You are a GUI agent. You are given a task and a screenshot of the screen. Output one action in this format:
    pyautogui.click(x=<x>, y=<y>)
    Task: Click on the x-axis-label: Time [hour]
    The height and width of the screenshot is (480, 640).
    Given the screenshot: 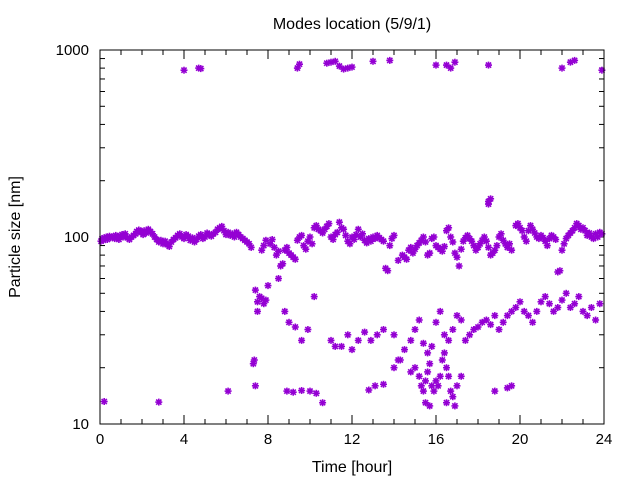 What is the action you would take?
    pyautogui.click(x=352, y=467)
    